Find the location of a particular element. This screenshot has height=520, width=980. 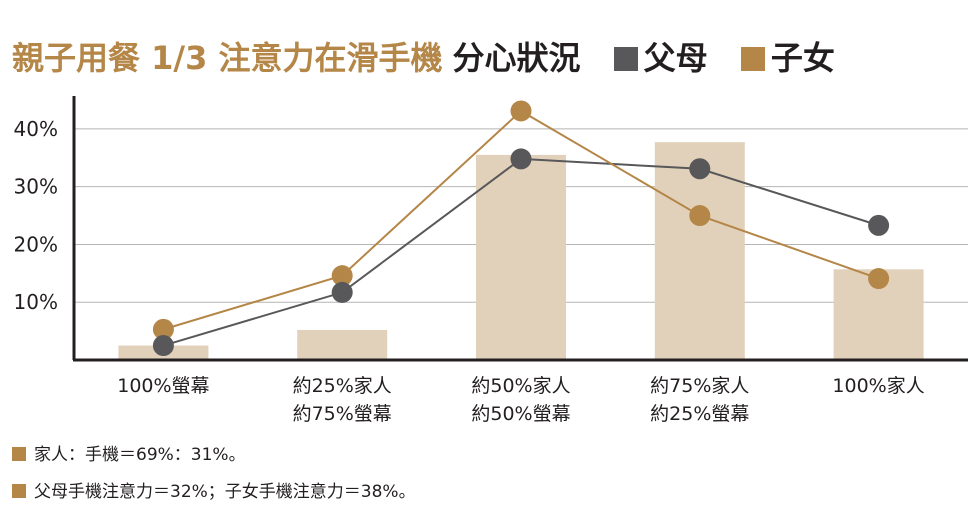

title-main: 親子用餐 1/3 注意力在滑手機 is located at coordinates (227, 58).